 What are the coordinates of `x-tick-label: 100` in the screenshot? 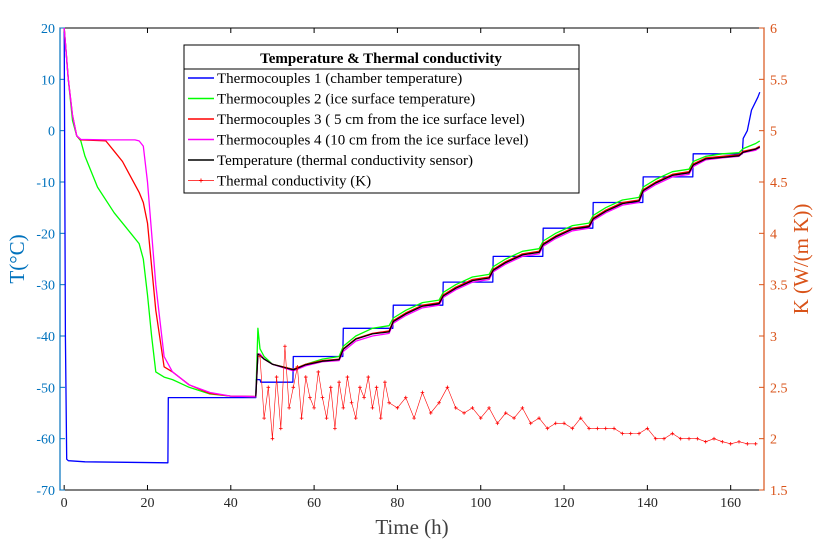 It's located at (480, 503).